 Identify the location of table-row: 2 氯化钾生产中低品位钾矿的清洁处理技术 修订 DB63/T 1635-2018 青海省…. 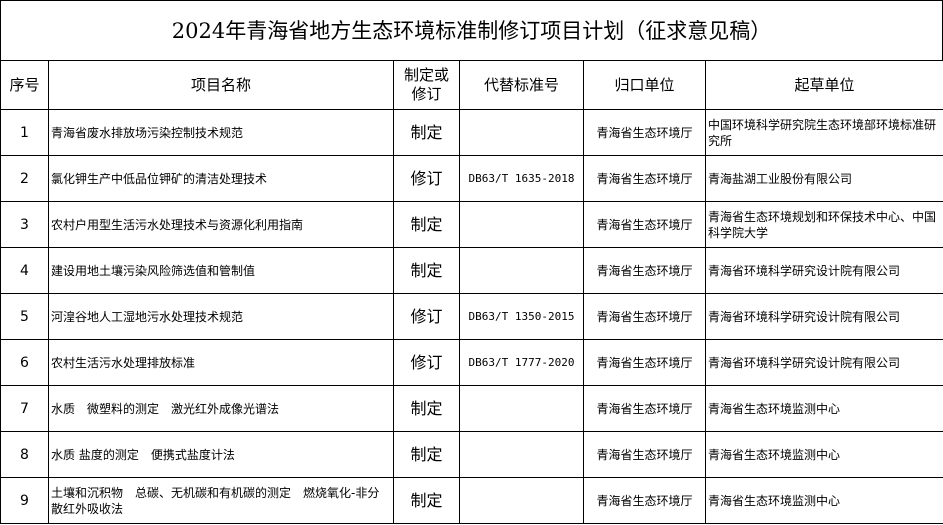
(471, 178).